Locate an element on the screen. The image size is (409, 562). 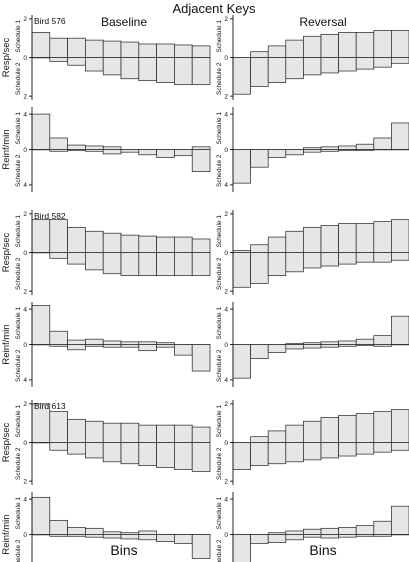
y-tick-label-2: 4 is located at coordinates (226, 380).